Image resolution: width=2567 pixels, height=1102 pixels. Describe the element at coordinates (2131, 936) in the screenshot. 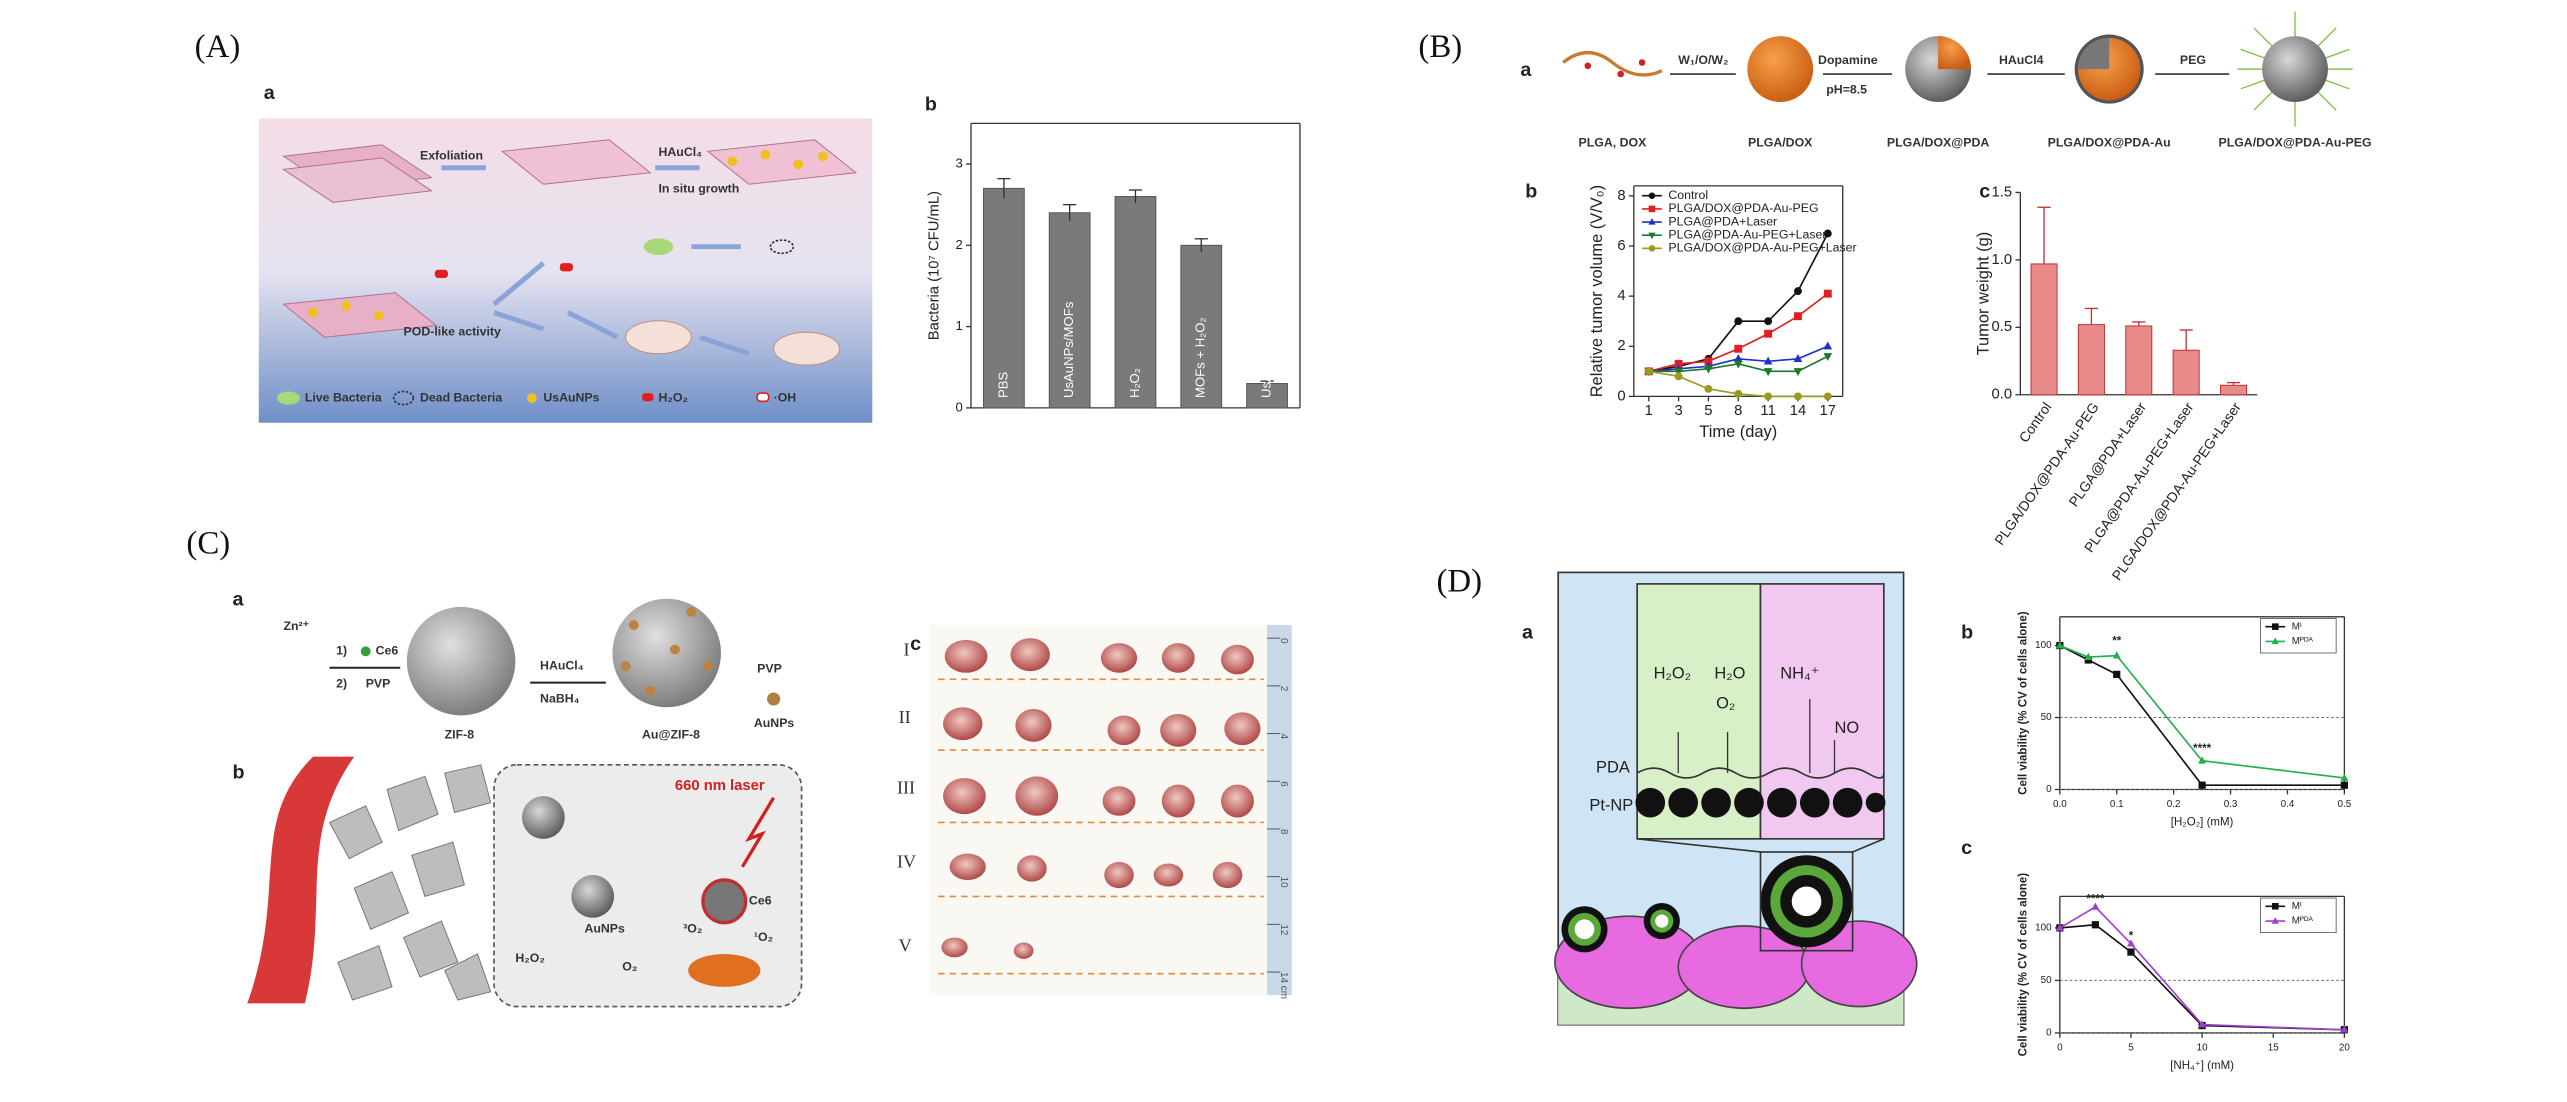

I see `annotation: *` at that location.